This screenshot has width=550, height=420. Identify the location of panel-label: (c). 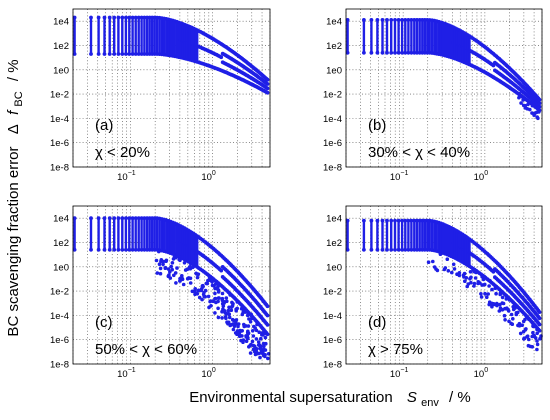
(104, 322).